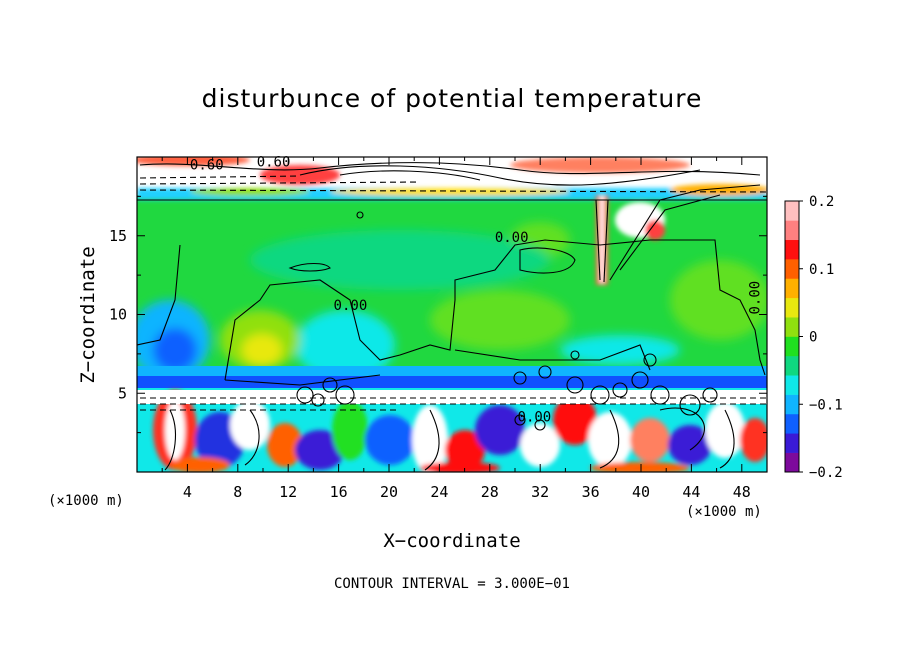 Image resolution: width=904 pixels, height=654 pixels. I want to click on x-tick-label-9: 40, so click(641, 492).